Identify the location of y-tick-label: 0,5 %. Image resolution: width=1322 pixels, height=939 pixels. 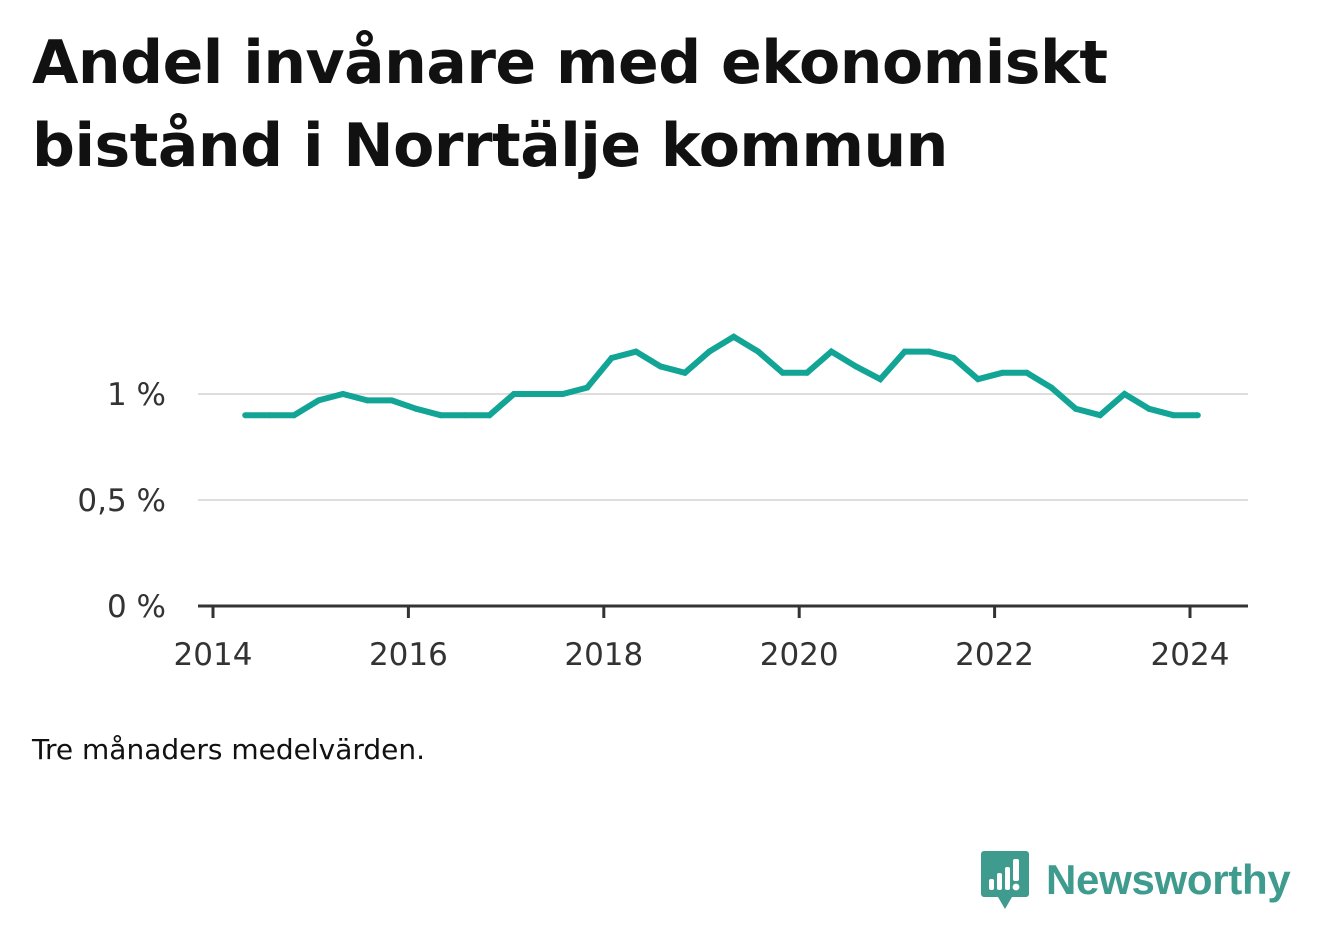
(121, 501).